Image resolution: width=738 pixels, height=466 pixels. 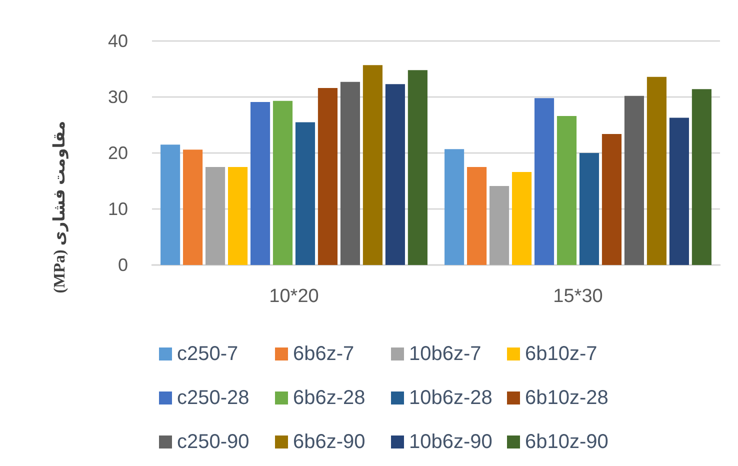 What do you see at coordinates (578, 296) in the screenshot?
I see `x-tick-label: 15*30` at bounding box center [578, 296].